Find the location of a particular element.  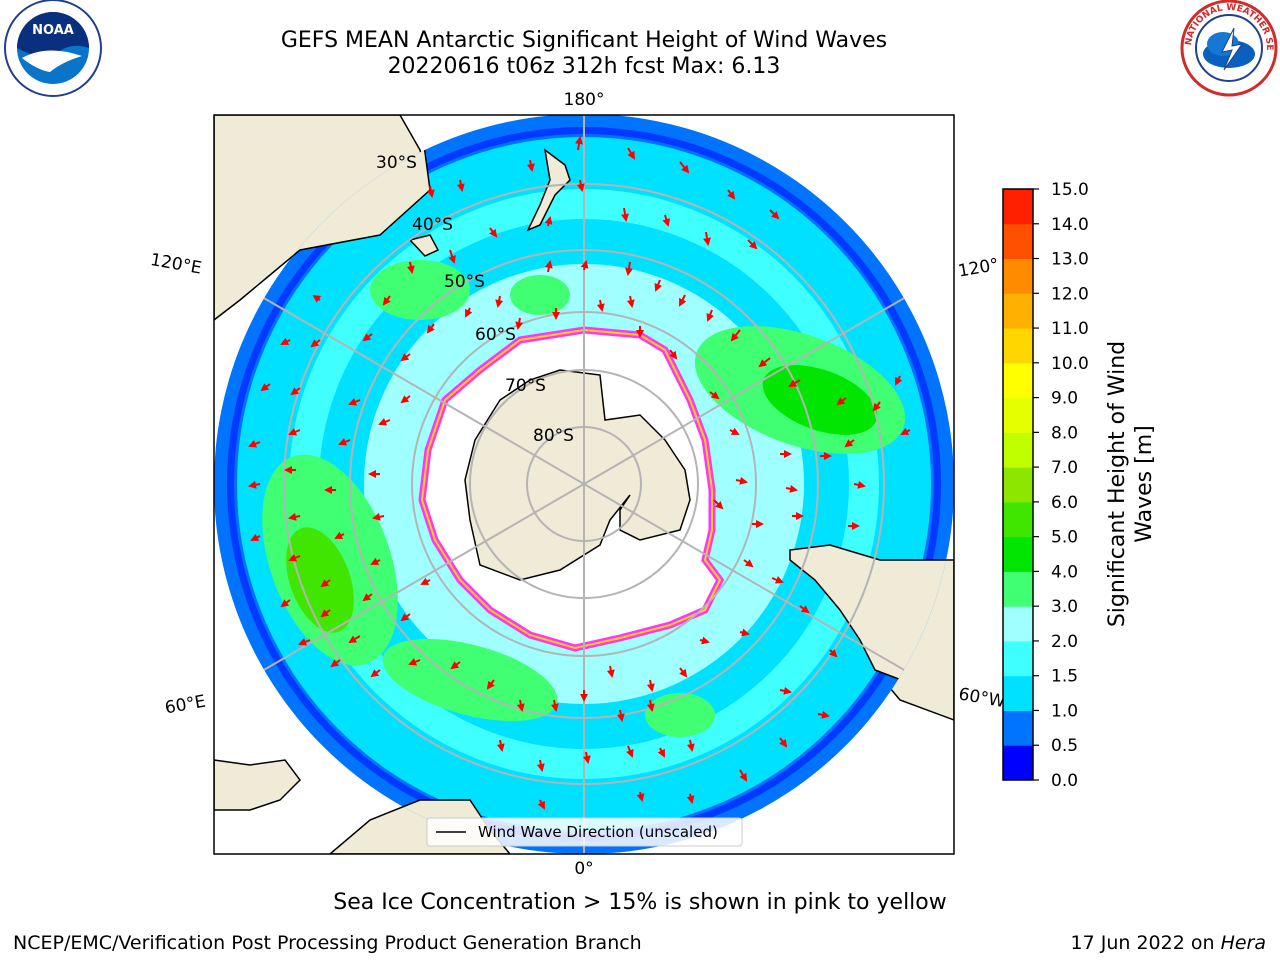

colorbar-tick-label: 5.0 is located at coordinates (1064, 538).